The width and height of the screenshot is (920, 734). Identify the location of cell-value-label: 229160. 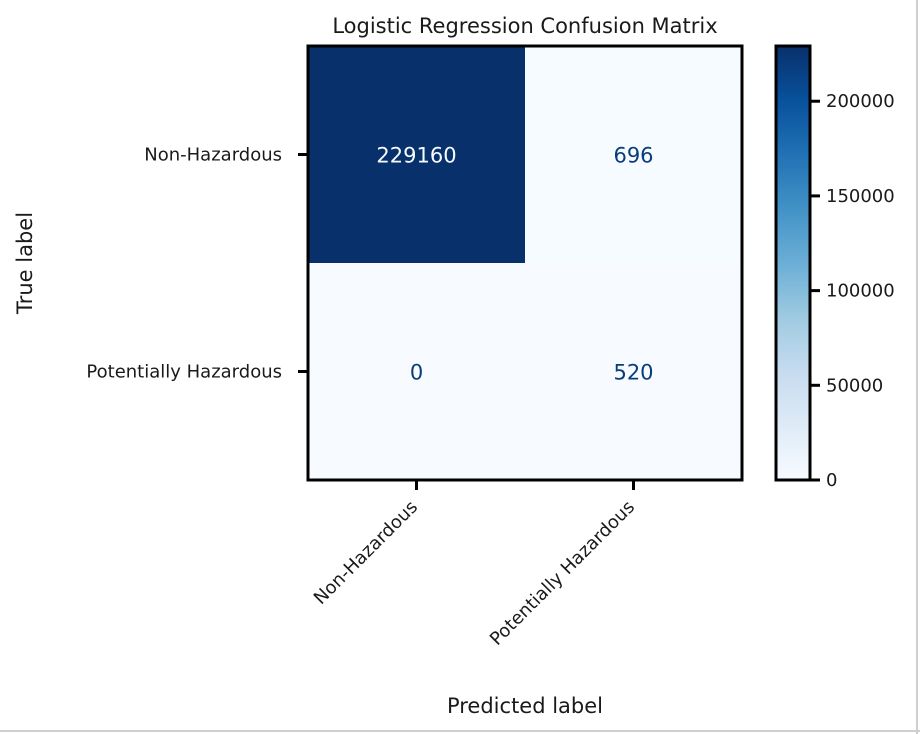
(416, 156).